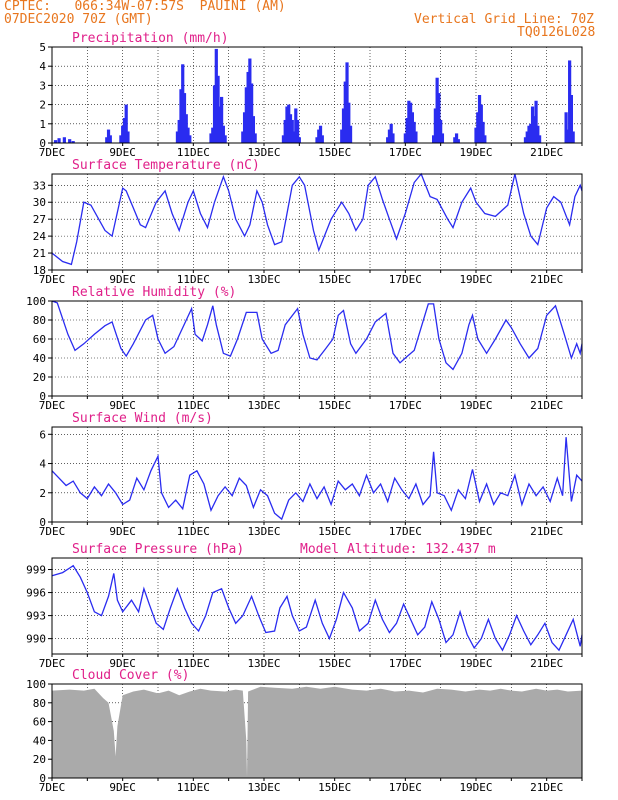 This screenshot has width=618, height=800. What do you see at coordinates (39, 740) in the screenshot?
I see `cloud-ytick-label: 40` at bounding box center [39, 740].